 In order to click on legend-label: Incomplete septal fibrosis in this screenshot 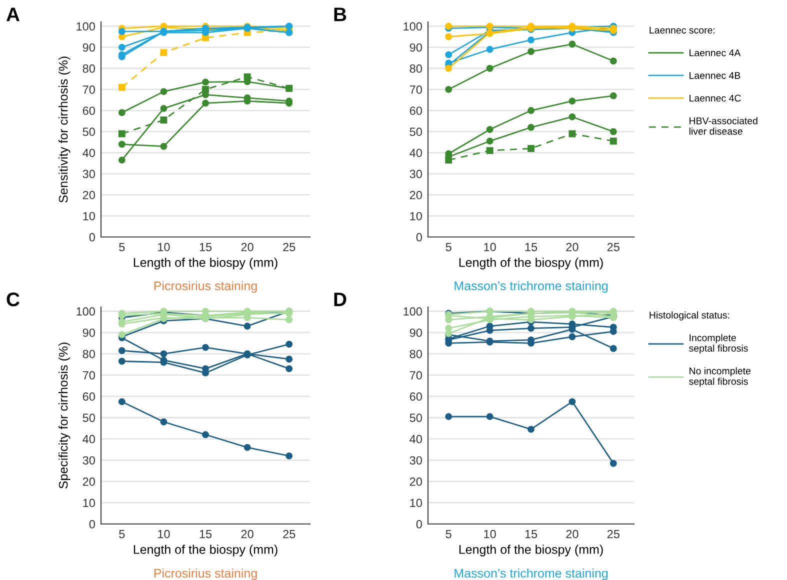, I will do `click(718, 344)`.